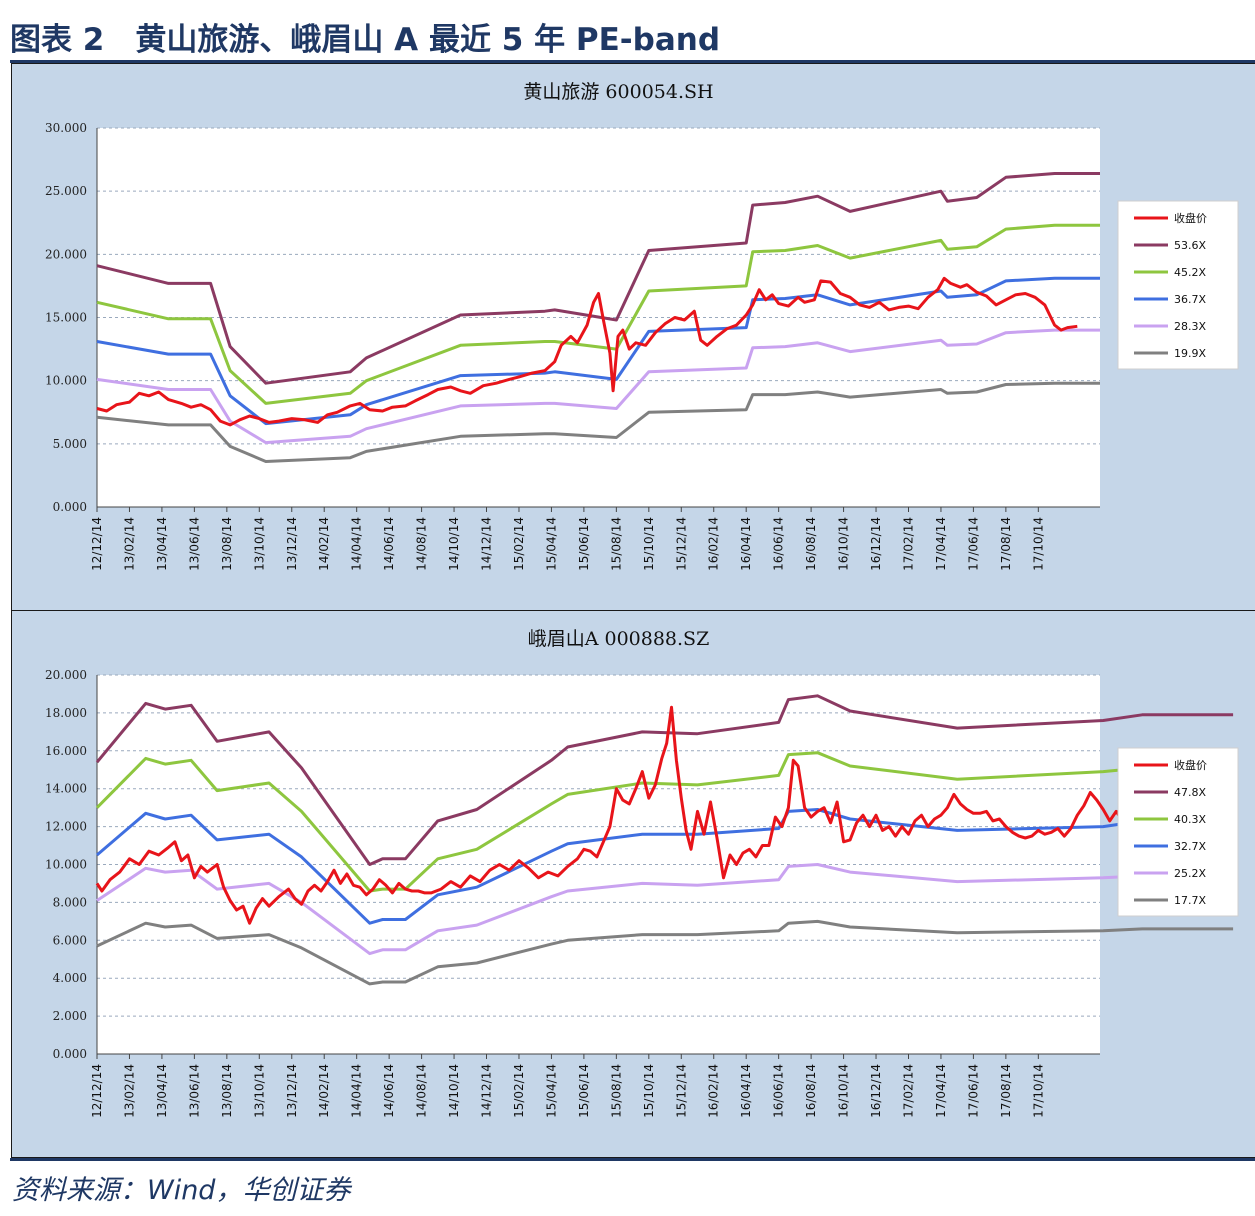 The height and width of the screenshot is (1216, 1255). I want to click on legend-label: 25.2X, so click(1190, 873).